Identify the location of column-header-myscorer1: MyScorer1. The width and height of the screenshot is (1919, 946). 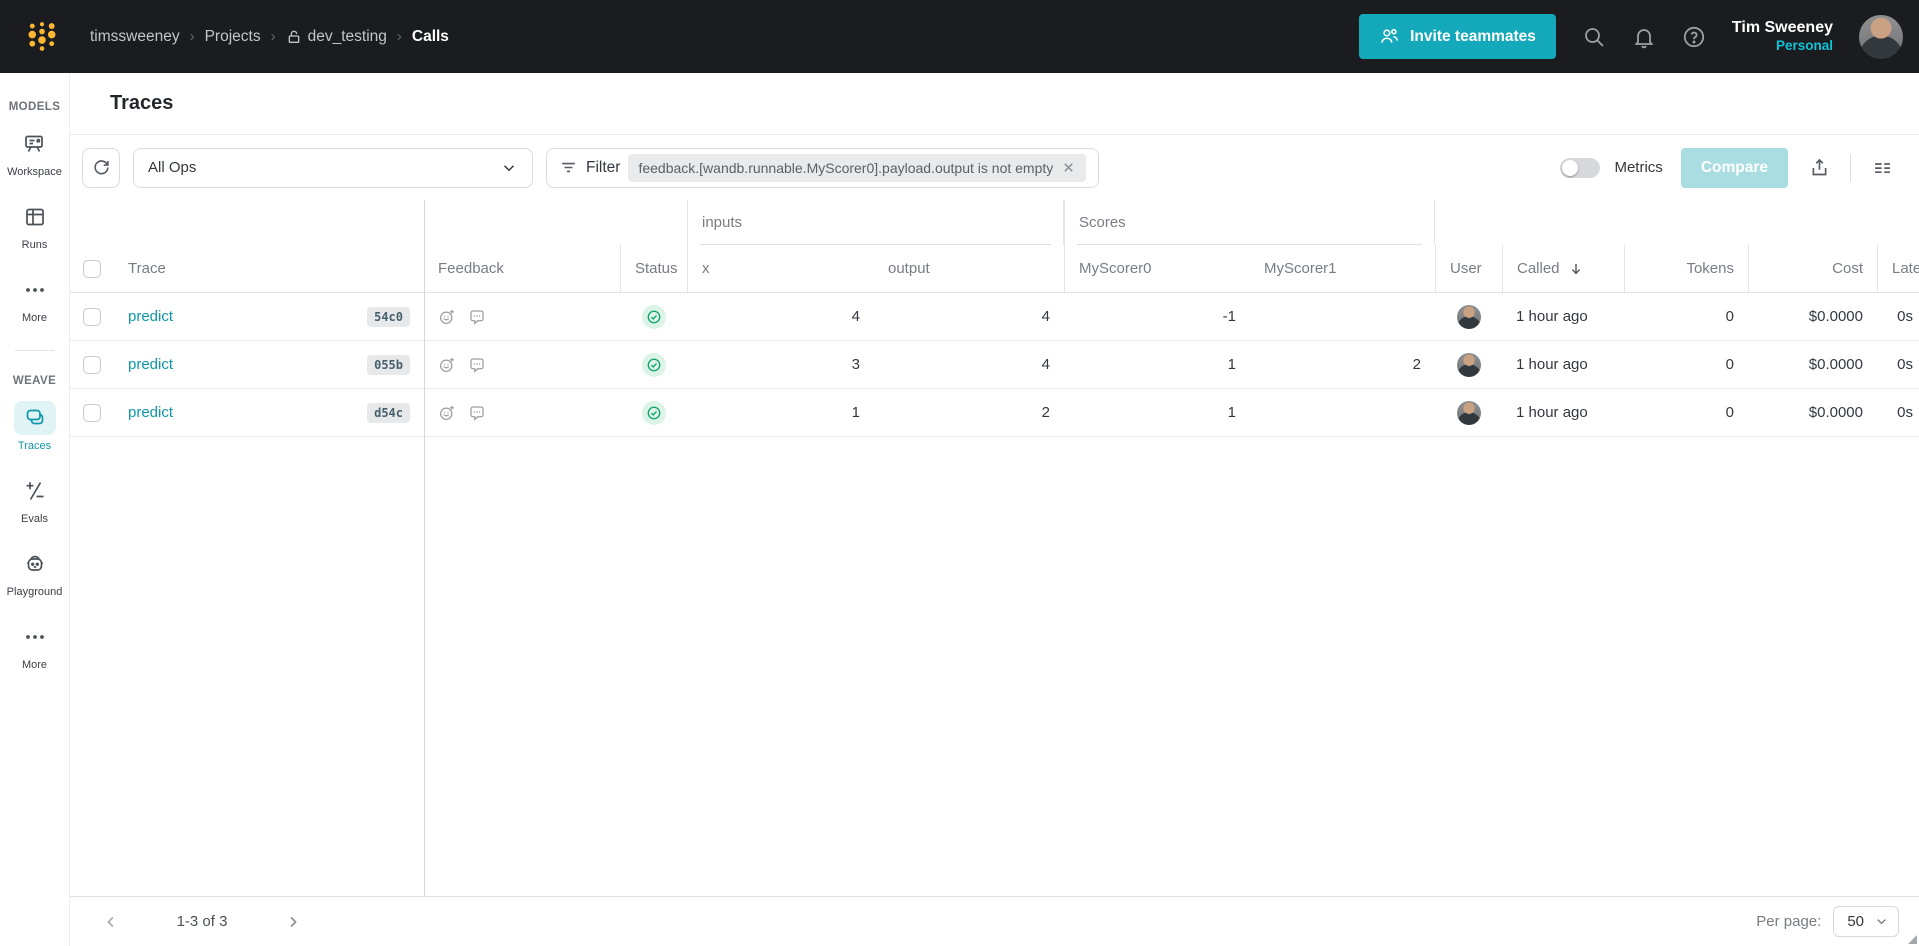
(1300, 268).